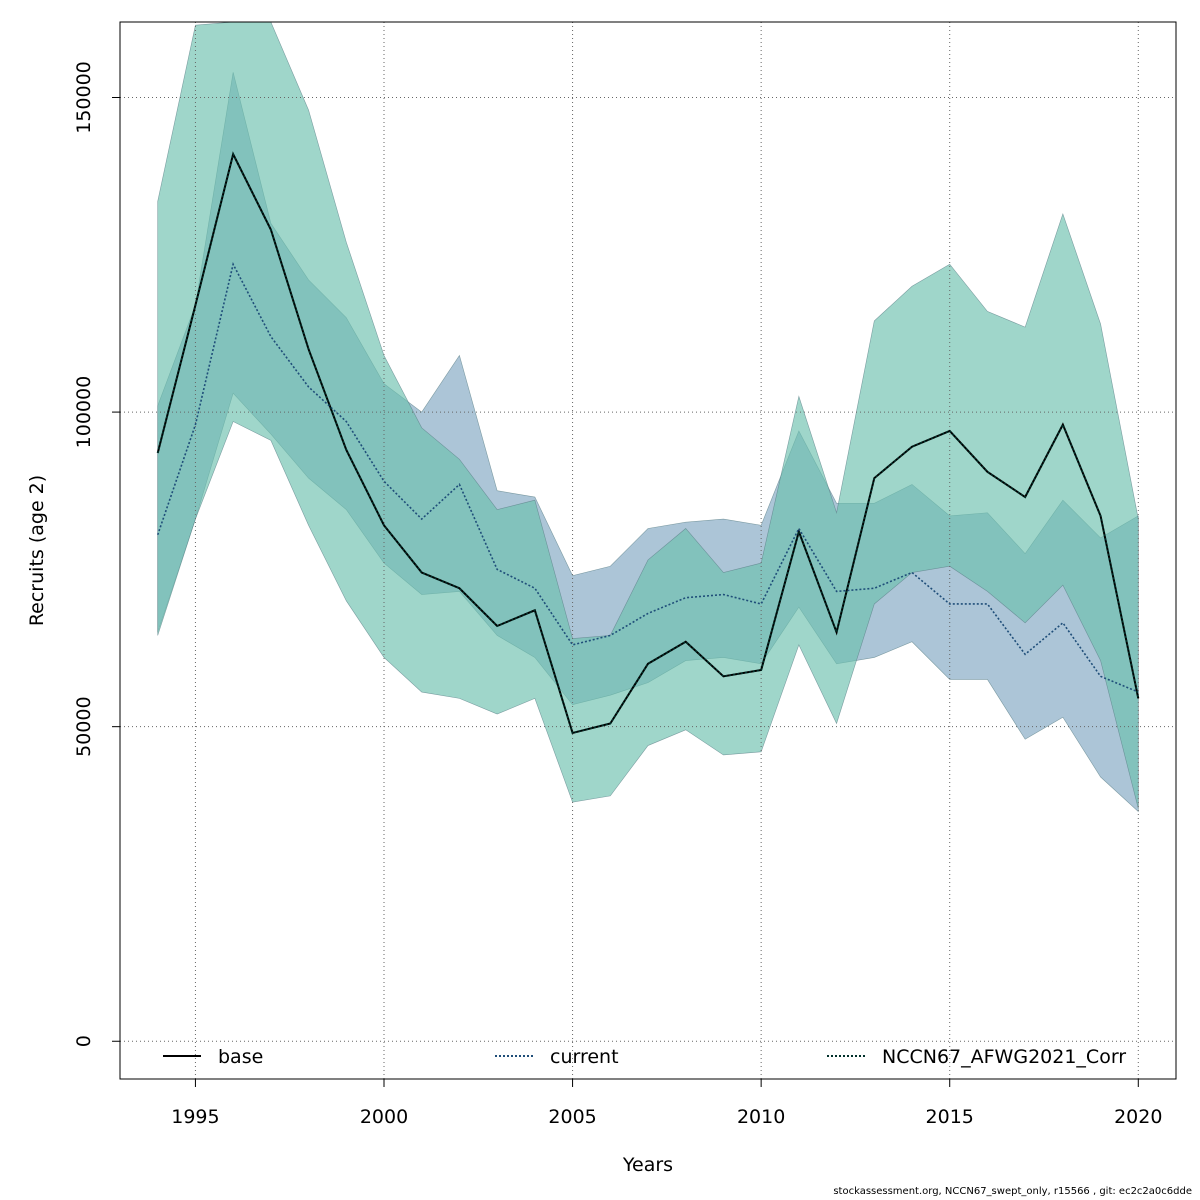 This screenshot has width=1200, height=1200. Describe the element at coordinates (644, 1057) in the screenshot. I see `legend: base current NCCN67_AFWG2021_Corr` at that location.